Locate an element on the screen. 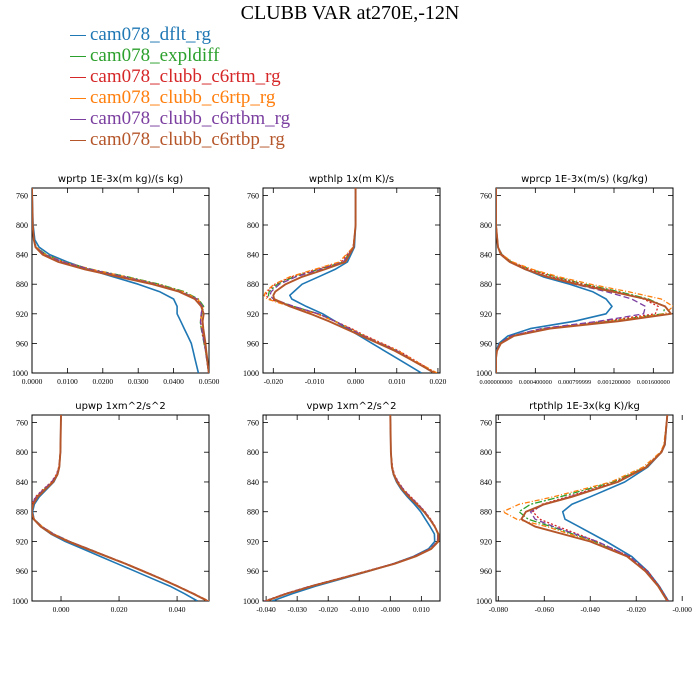 This screenshot has width=700, height=700. panel-title: wpthlp 1x(m K)/s is located at coordinates (351, 179).